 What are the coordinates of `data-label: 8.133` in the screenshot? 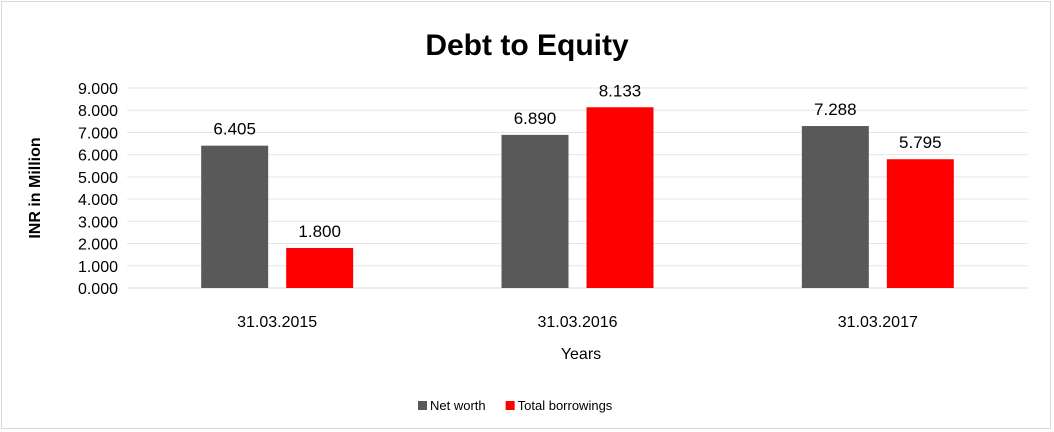 It's located at (620, 90).